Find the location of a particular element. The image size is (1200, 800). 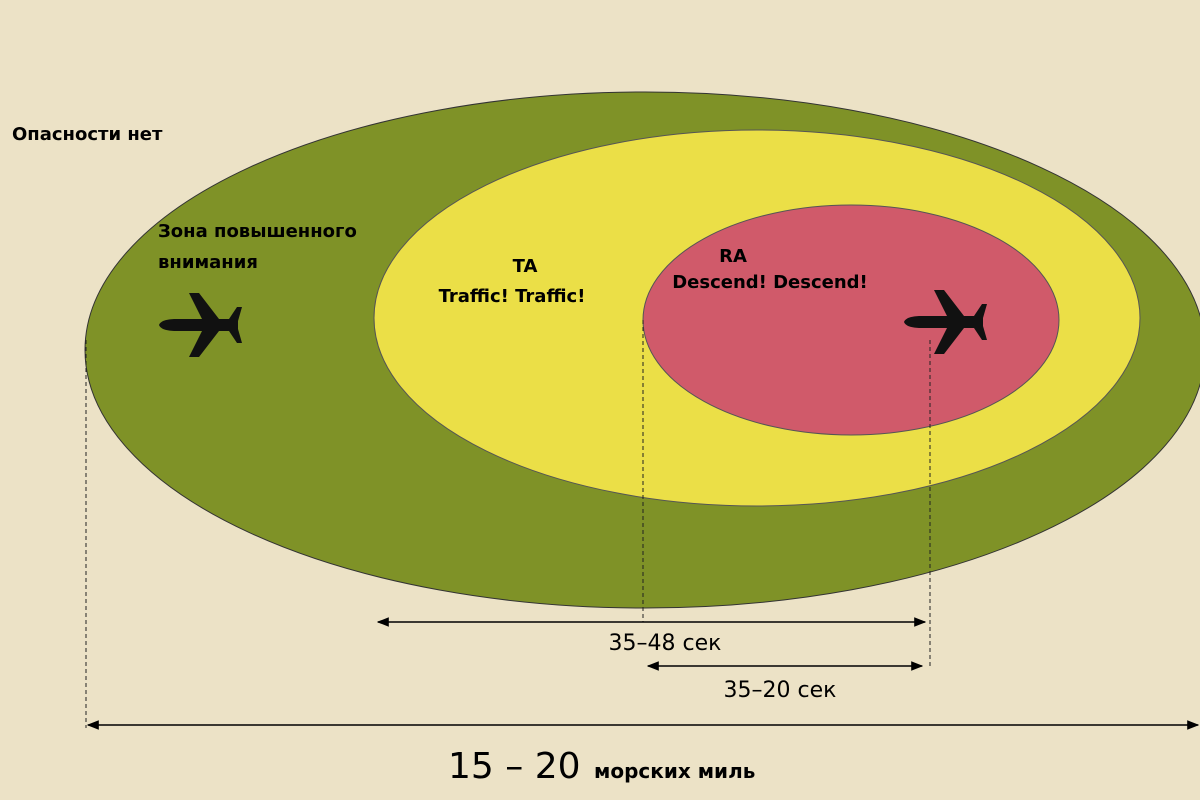

range-unit: морских миль is located at coordinates (674, 771).